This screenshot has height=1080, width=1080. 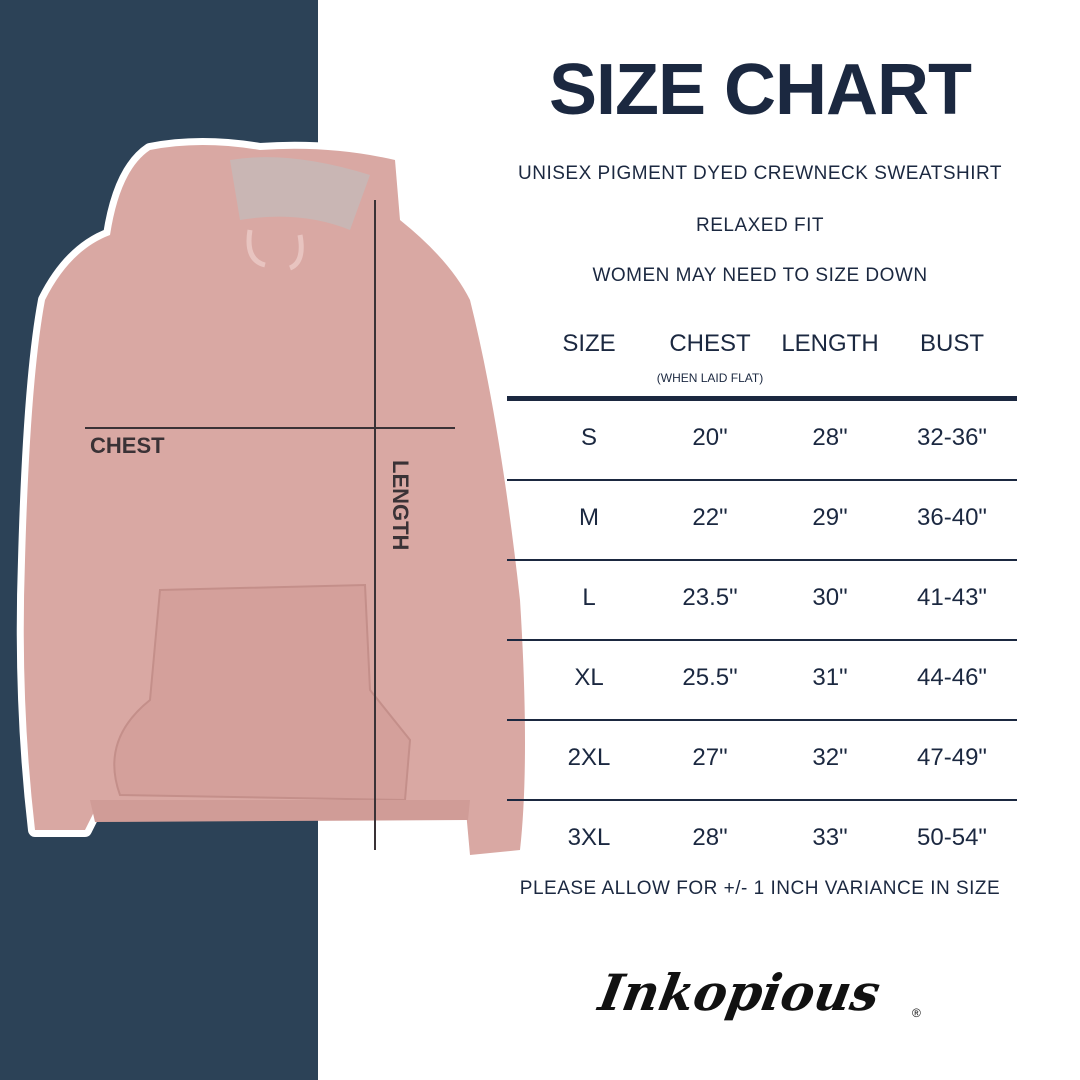 What do you see at coordinates (710, 517) in the screenshot?
I see `cell-chest: 22"` at bounding box center [710, 517].